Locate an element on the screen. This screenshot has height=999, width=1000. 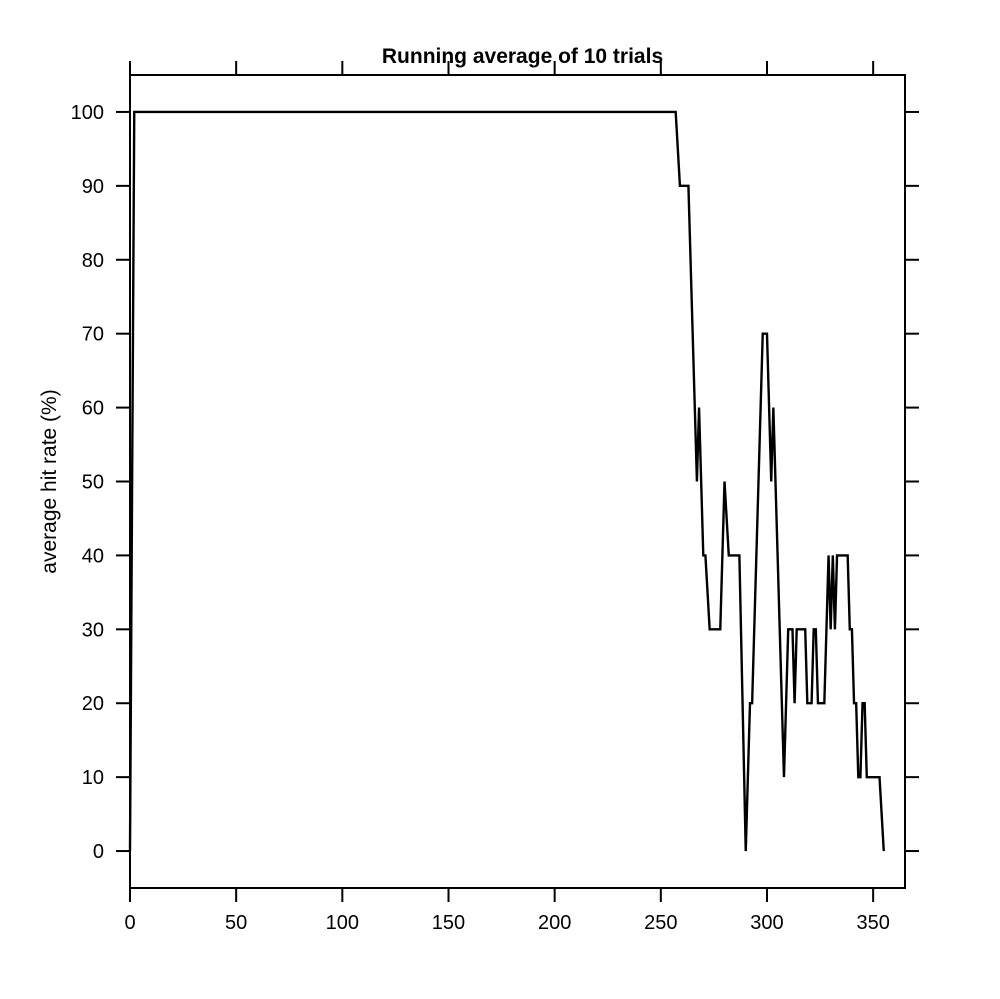
y-axis-label: average hit rate (%) is located at coordinates (49, 481).